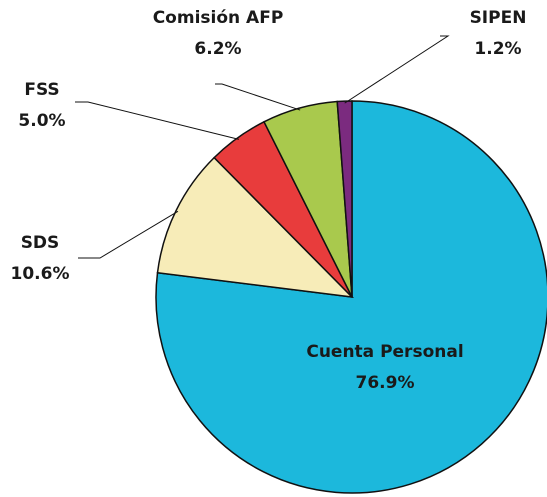 The image size is (547, 497). I want to click on slice-value-label: 6.2%, so click(217, 49).